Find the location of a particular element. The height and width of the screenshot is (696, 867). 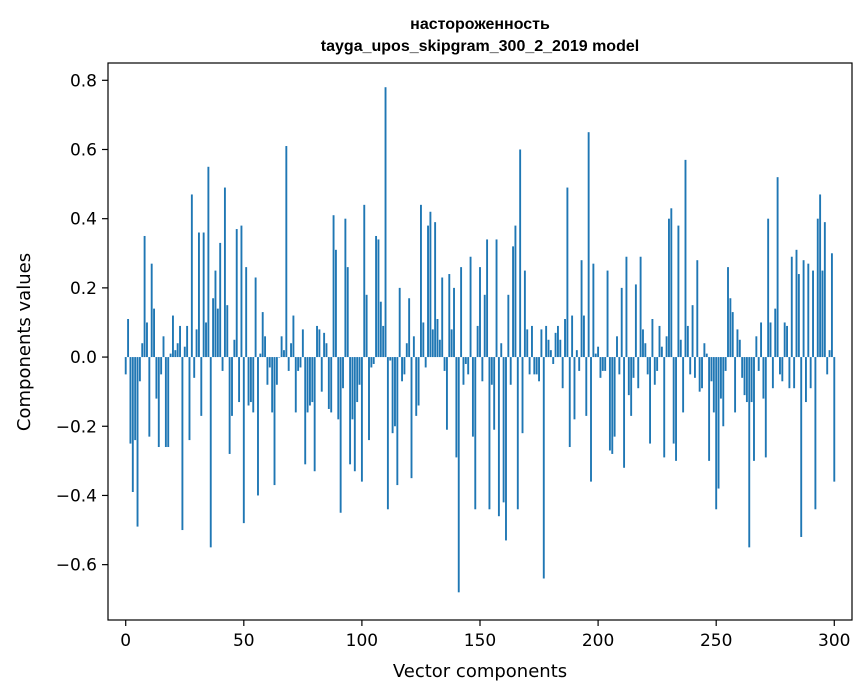

x-tick-label: 50 is located at coordinates (244, 641).